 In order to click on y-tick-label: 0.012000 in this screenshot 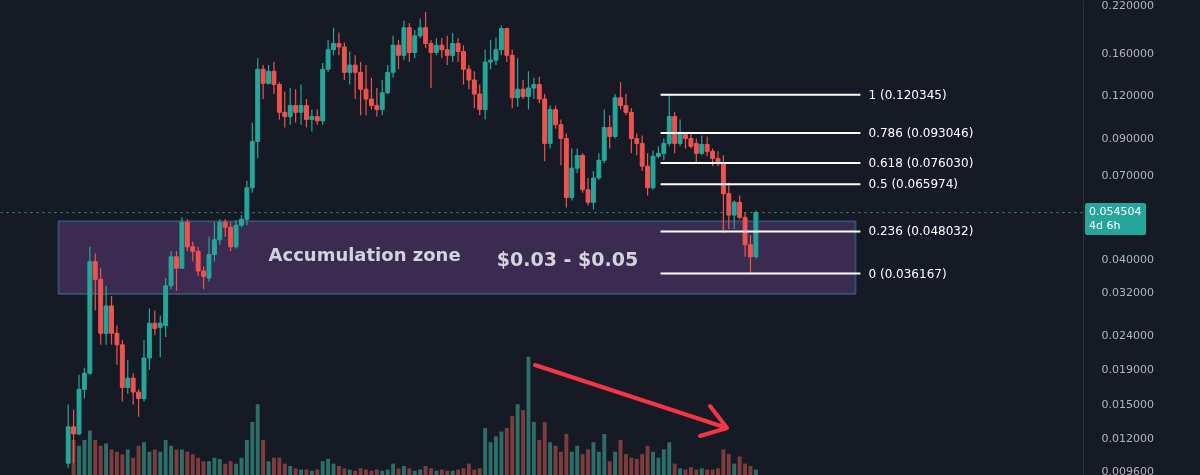, I will do `click(1127, 438)`.